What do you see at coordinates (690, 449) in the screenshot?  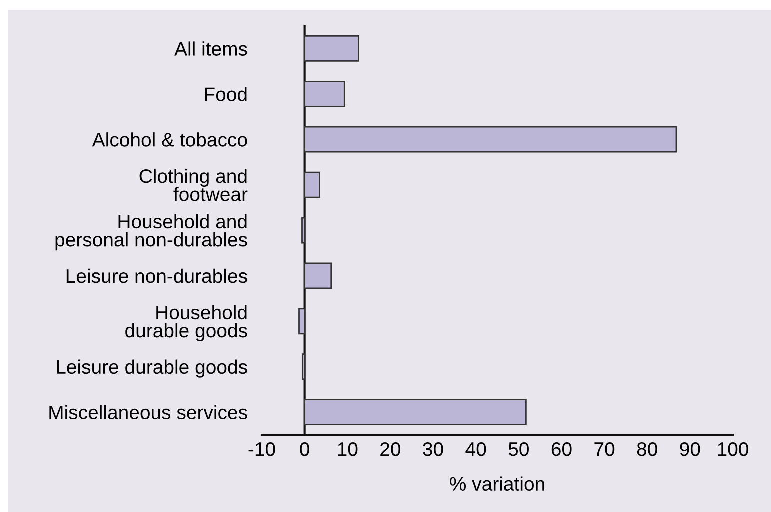 I see `x-tick-label: 90` at bounding box center [690, 449].